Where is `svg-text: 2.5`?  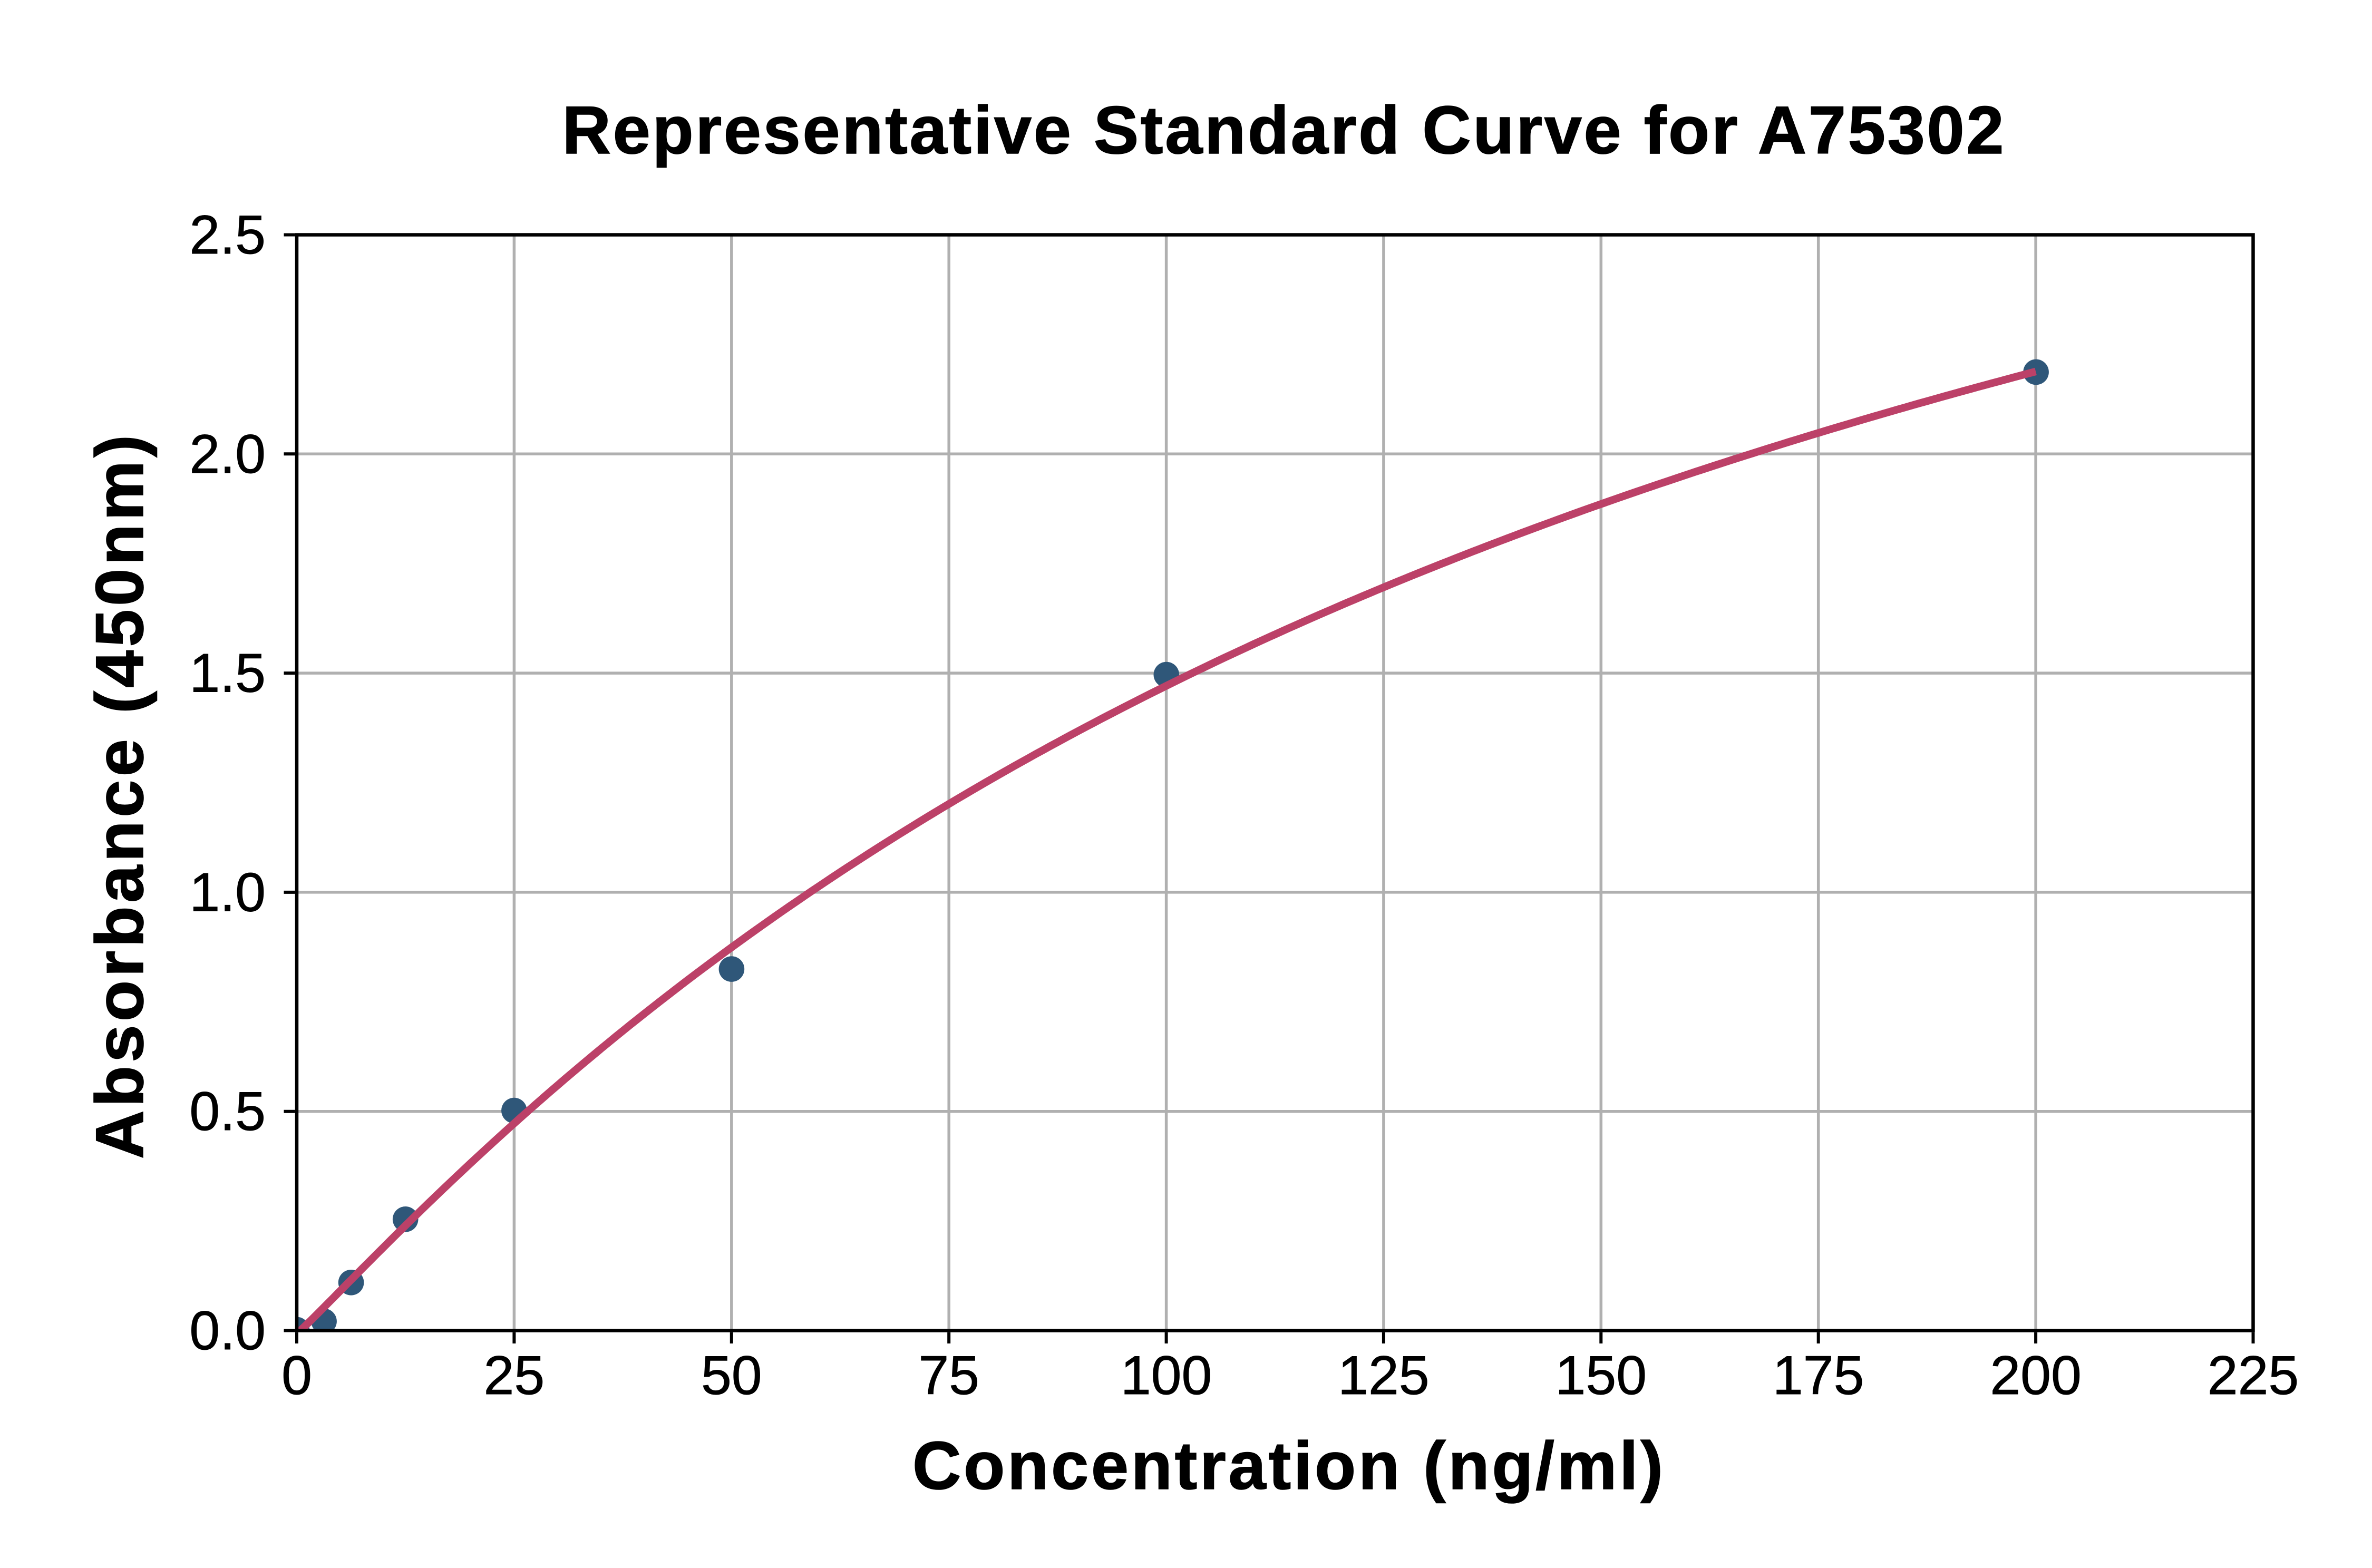
svg-text: 2.5 is located at coordinates (227, 235).